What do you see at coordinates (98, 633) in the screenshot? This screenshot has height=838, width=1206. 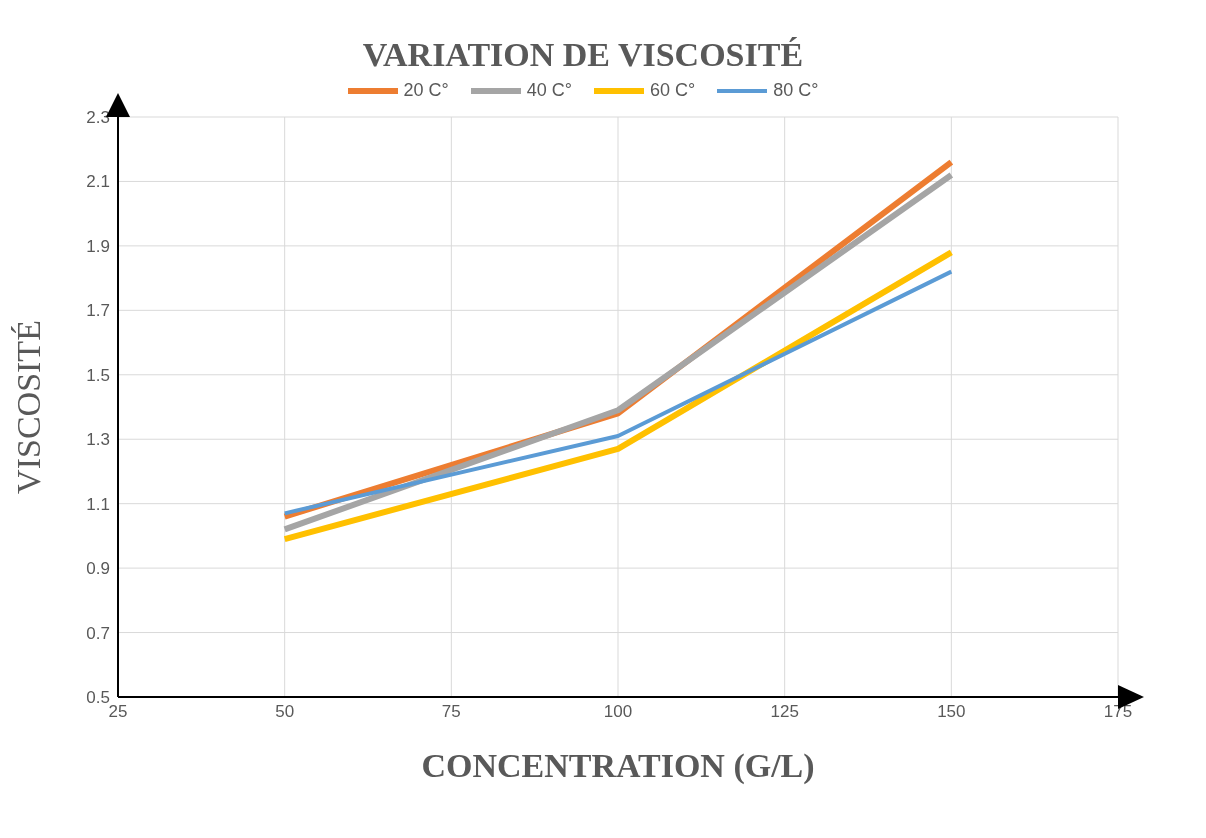 I see `y-tick-label: 0.7` at bounding box center [98, 633].